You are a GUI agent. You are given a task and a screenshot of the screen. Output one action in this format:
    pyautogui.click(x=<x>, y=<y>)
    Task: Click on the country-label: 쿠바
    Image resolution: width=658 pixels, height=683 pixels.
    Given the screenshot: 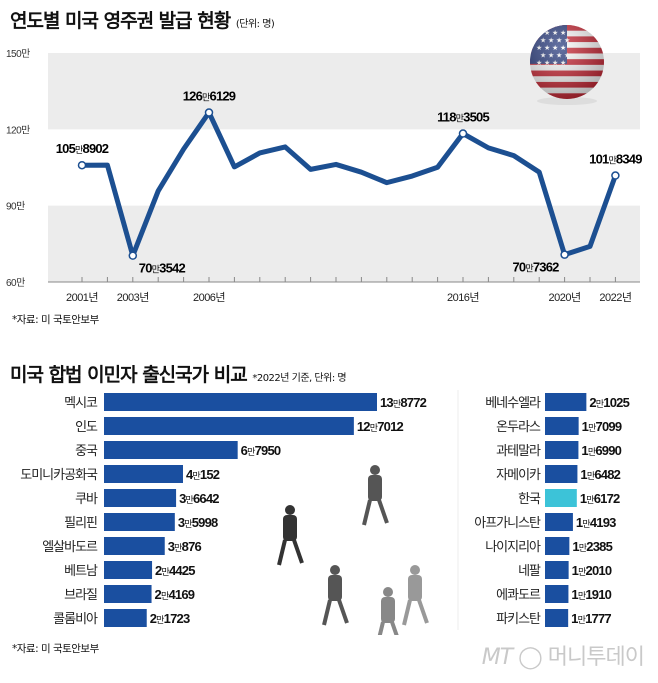 What is the action you would take?
    pyautogui.click(x=86, y=498)
    